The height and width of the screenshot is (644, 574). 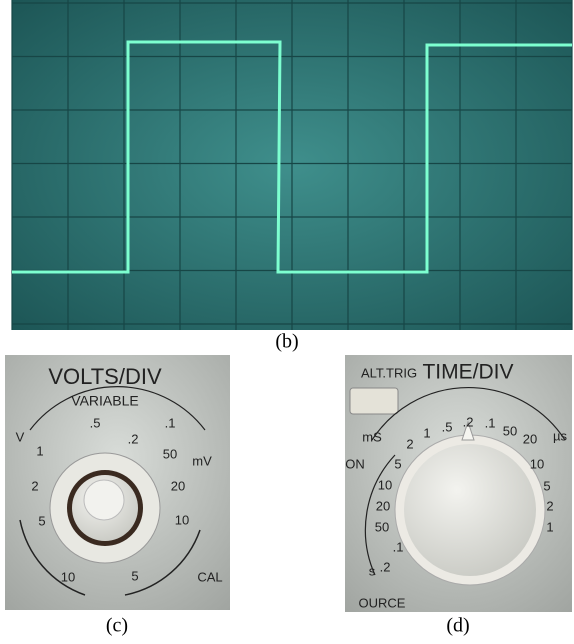 I want to click on panel-label: (c), so click(x=117, y=626).